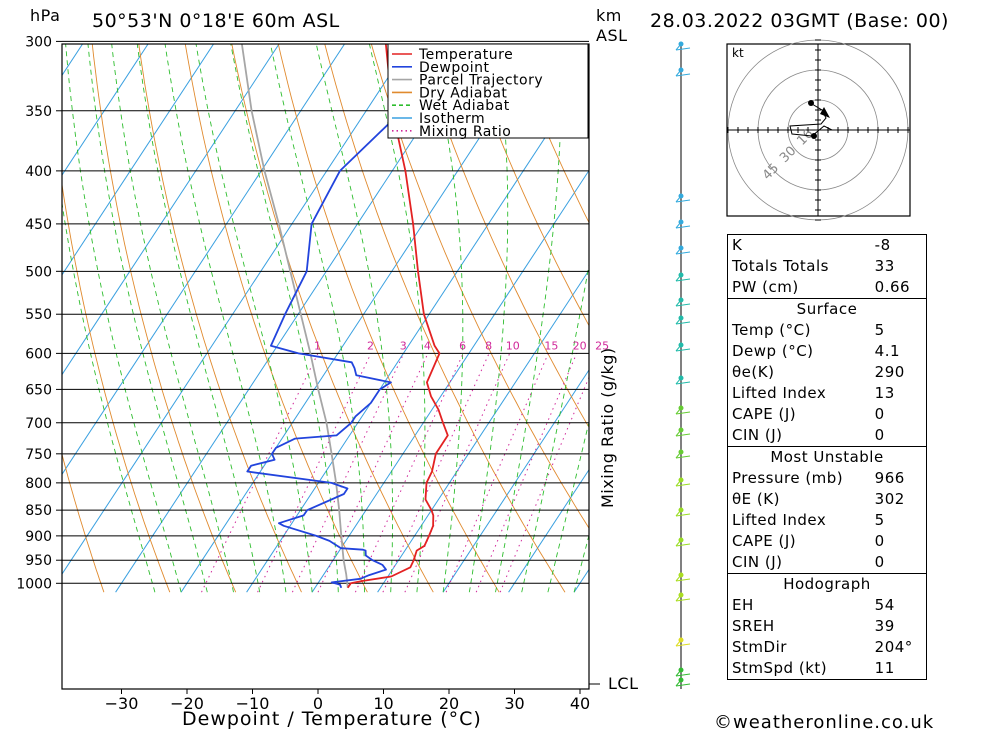 Image resolution: width=1000 pixels, height=733 pixels. I want to click on stat-row: StmSpd (kt) 11, so click(827, 669).